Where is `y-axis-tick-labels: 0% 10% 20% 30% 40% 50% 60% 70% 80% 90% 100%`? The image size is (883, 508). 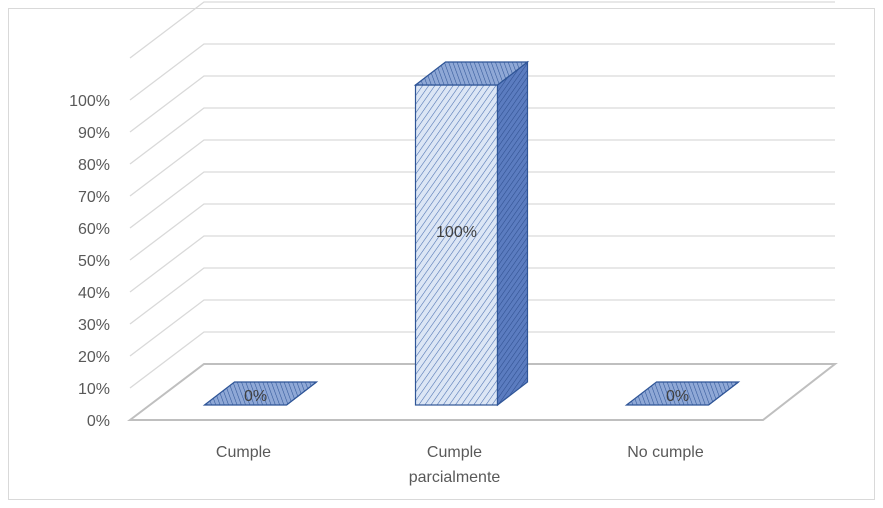 y-axis-tick-labels: 0% 10% 20% 30% 40% 50% 60% 70% 80% 90% 100% is located at coordinates (89, 261).